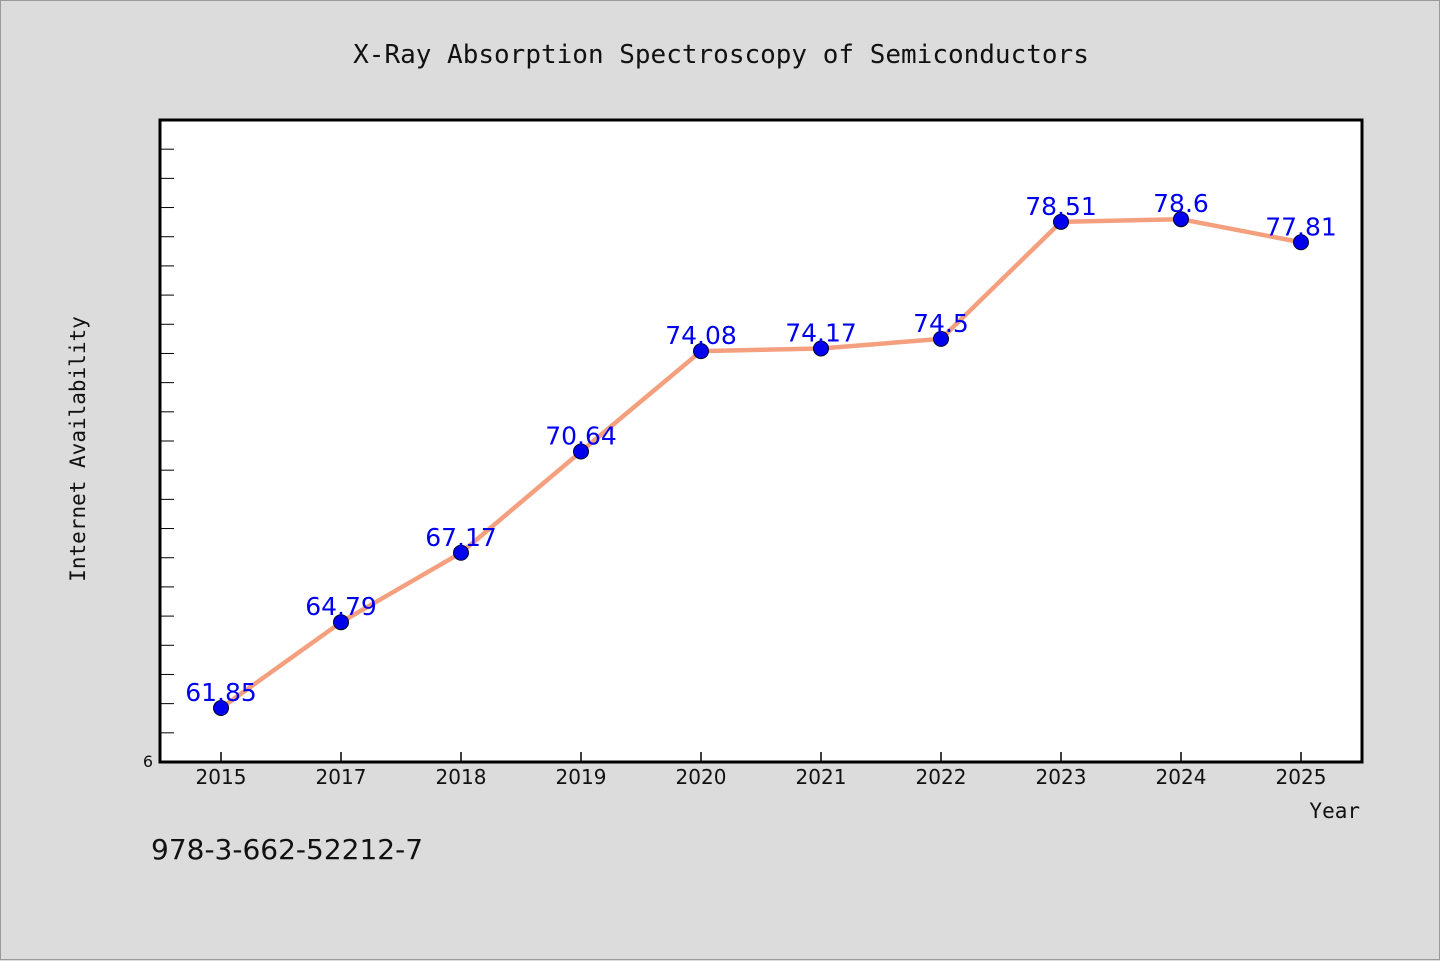 The height and width of the screenshot is (961, 1440). Describe the element at coordinates (341, 777) in the screenshot. I see `x-tick-label: 2017` at that location.